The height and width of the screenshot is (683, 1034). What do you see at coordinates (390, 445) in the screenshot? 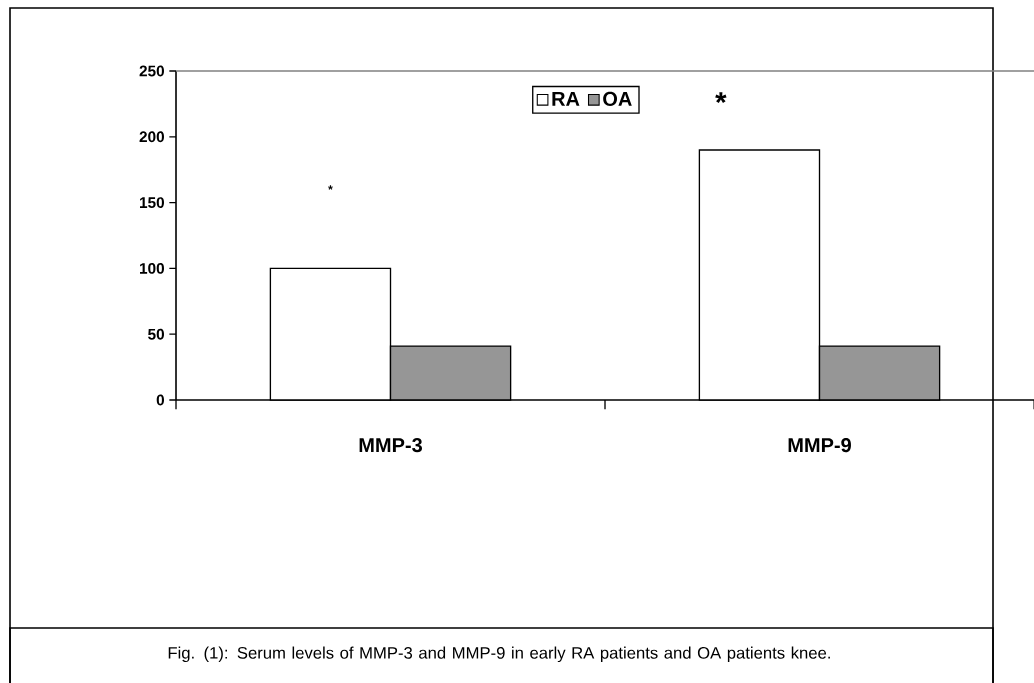
I see `x-tick-label: MMP-3` at bounding box center [390, 445].